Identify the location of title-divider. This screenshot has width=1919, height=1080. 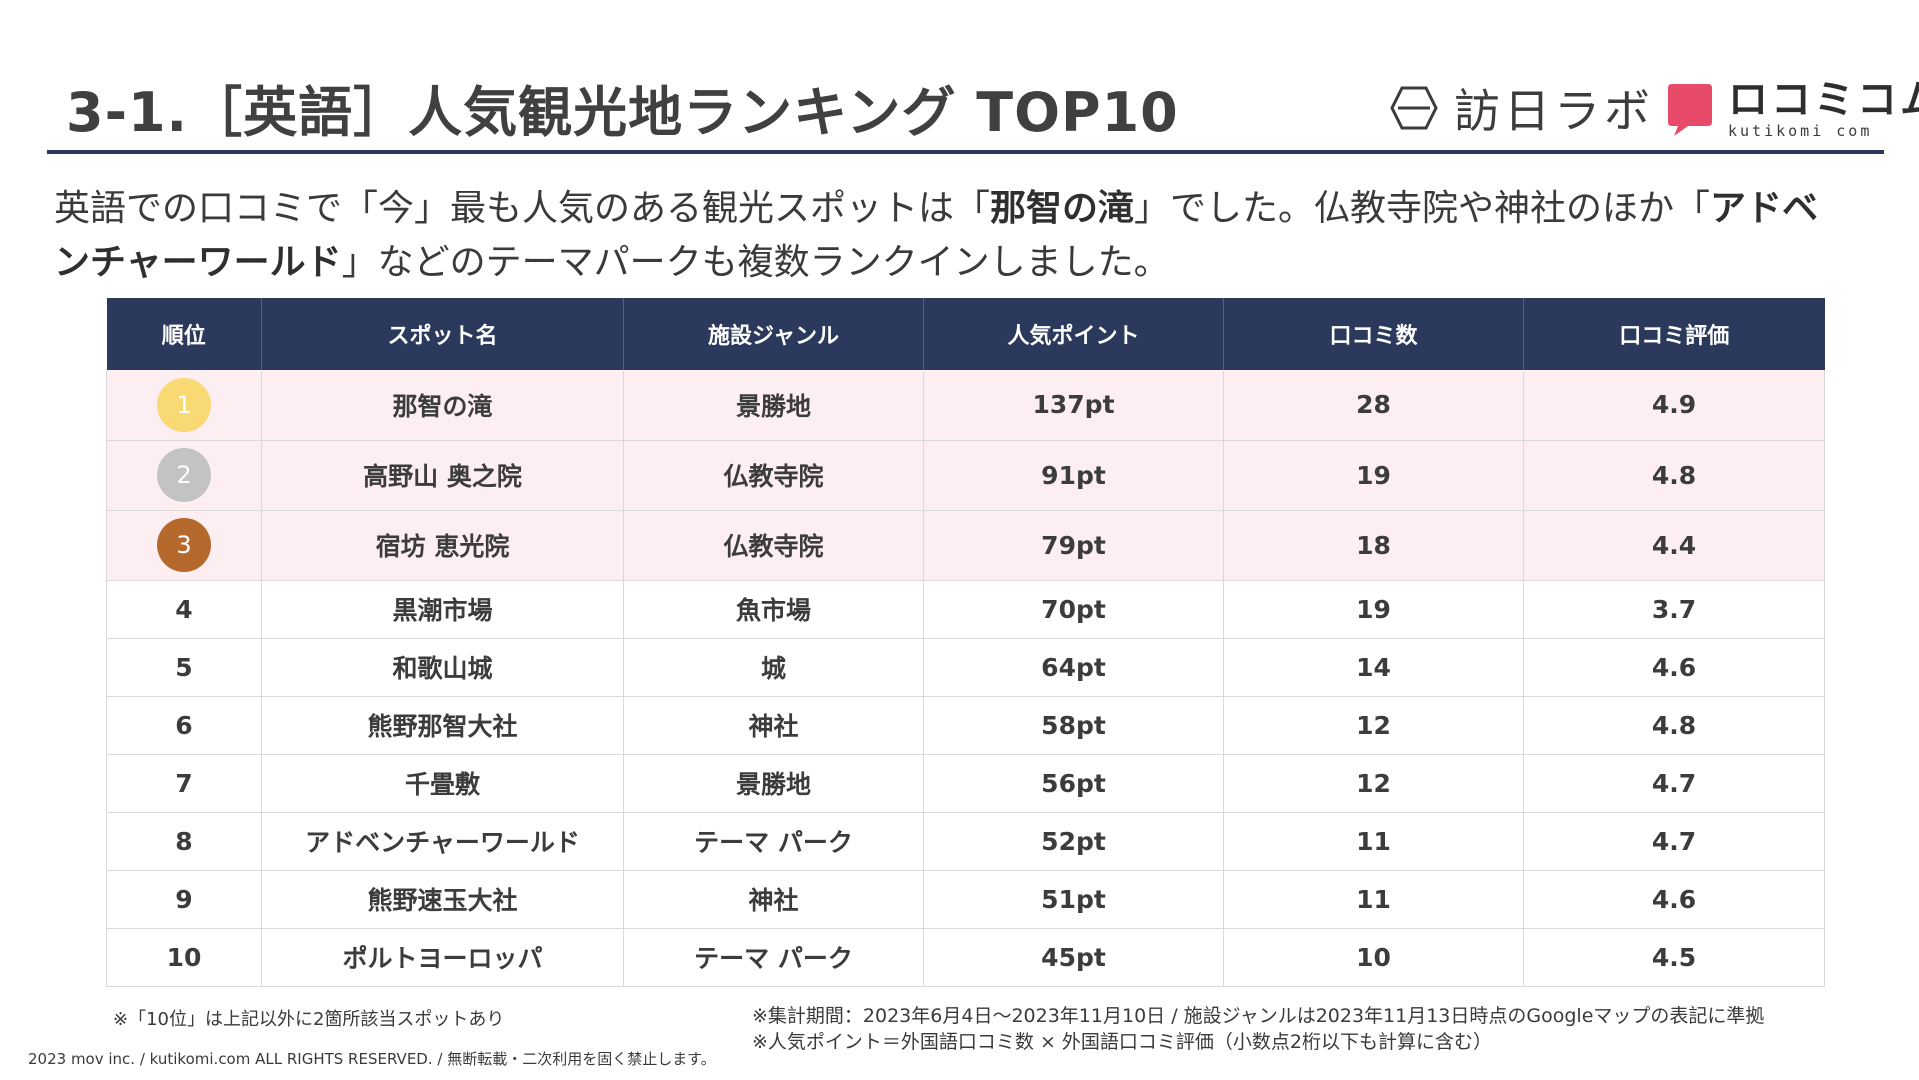
(965, 152).